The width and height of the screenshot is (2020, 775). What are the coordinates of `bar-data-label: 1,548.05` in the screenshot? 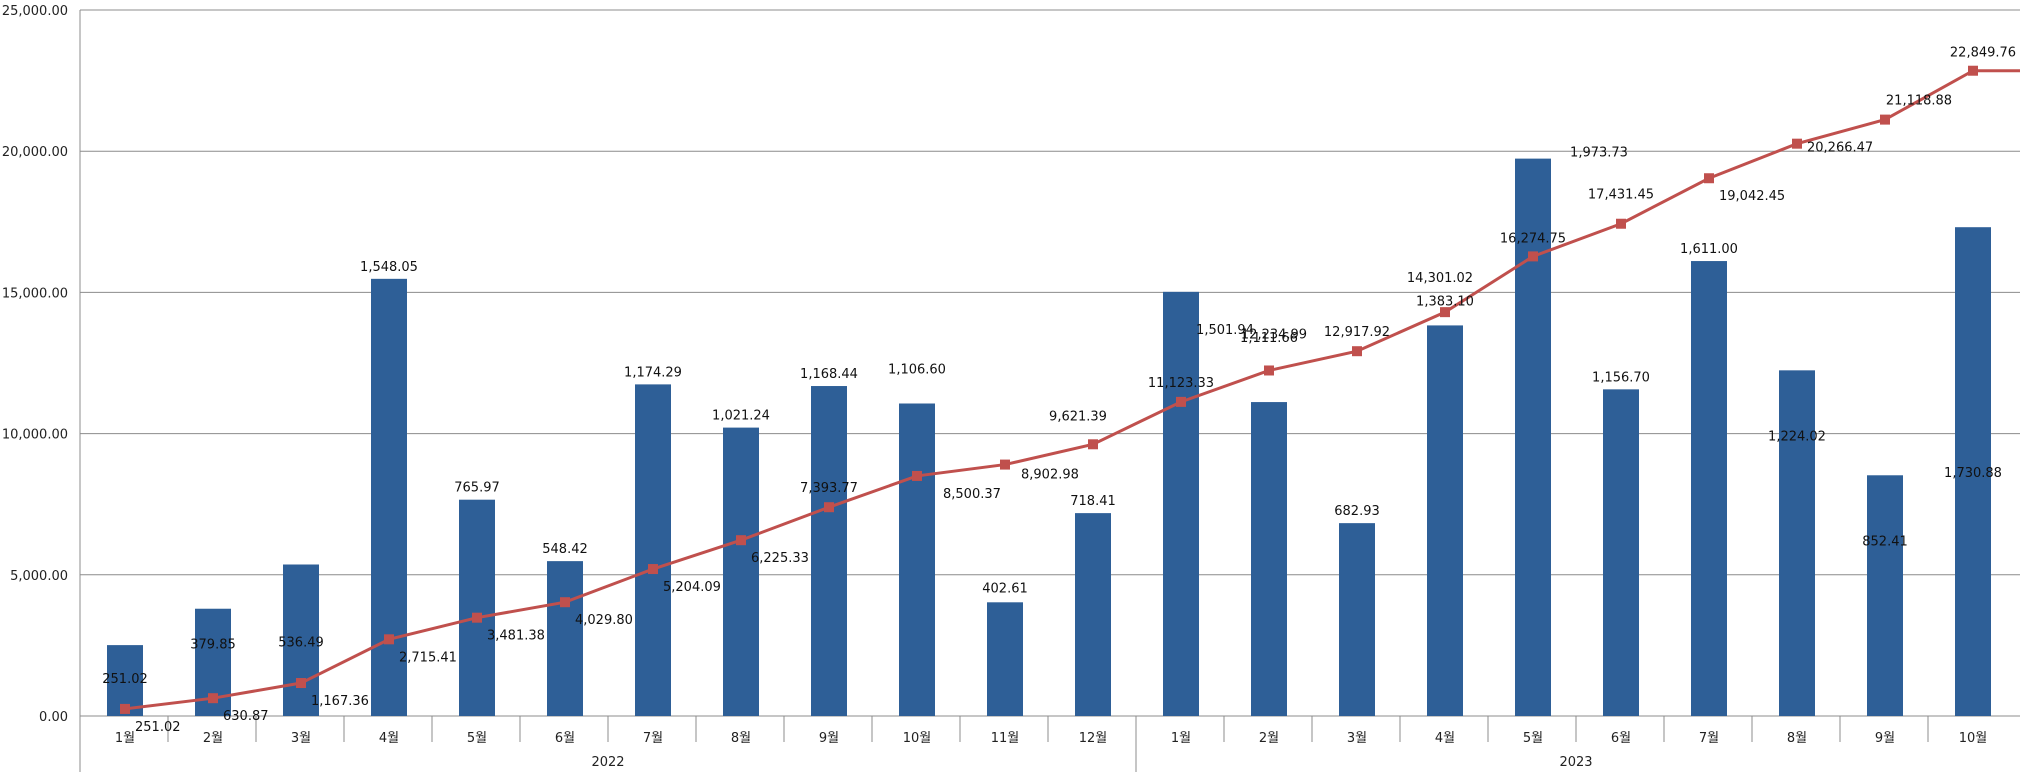 It's located at (389, 267).